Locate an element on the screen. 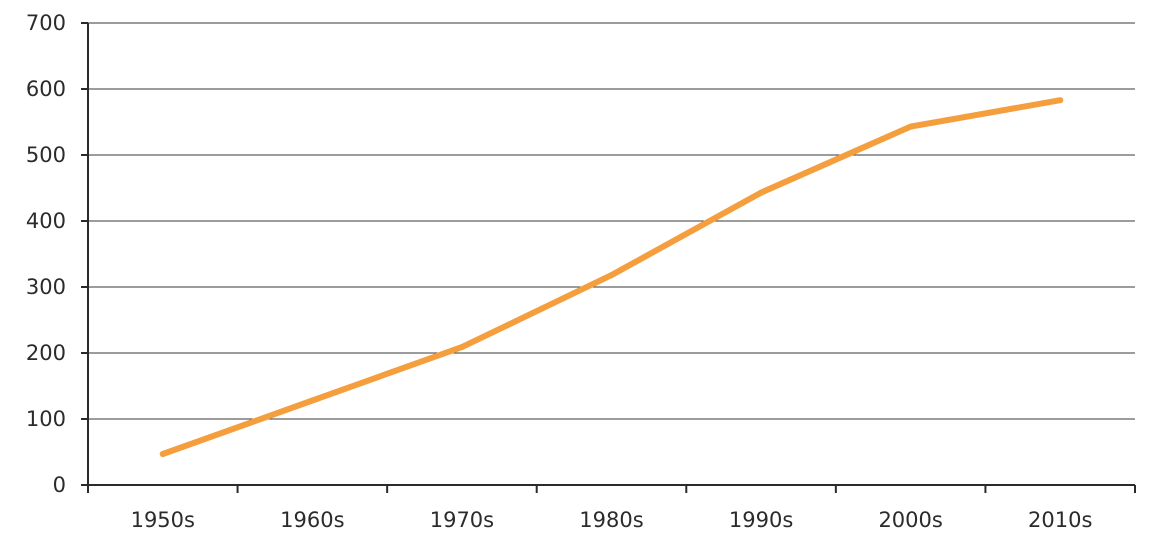 This screenshot has width=1154, height=546. y-tick-label: 0 is located at coordinates (59, 485).